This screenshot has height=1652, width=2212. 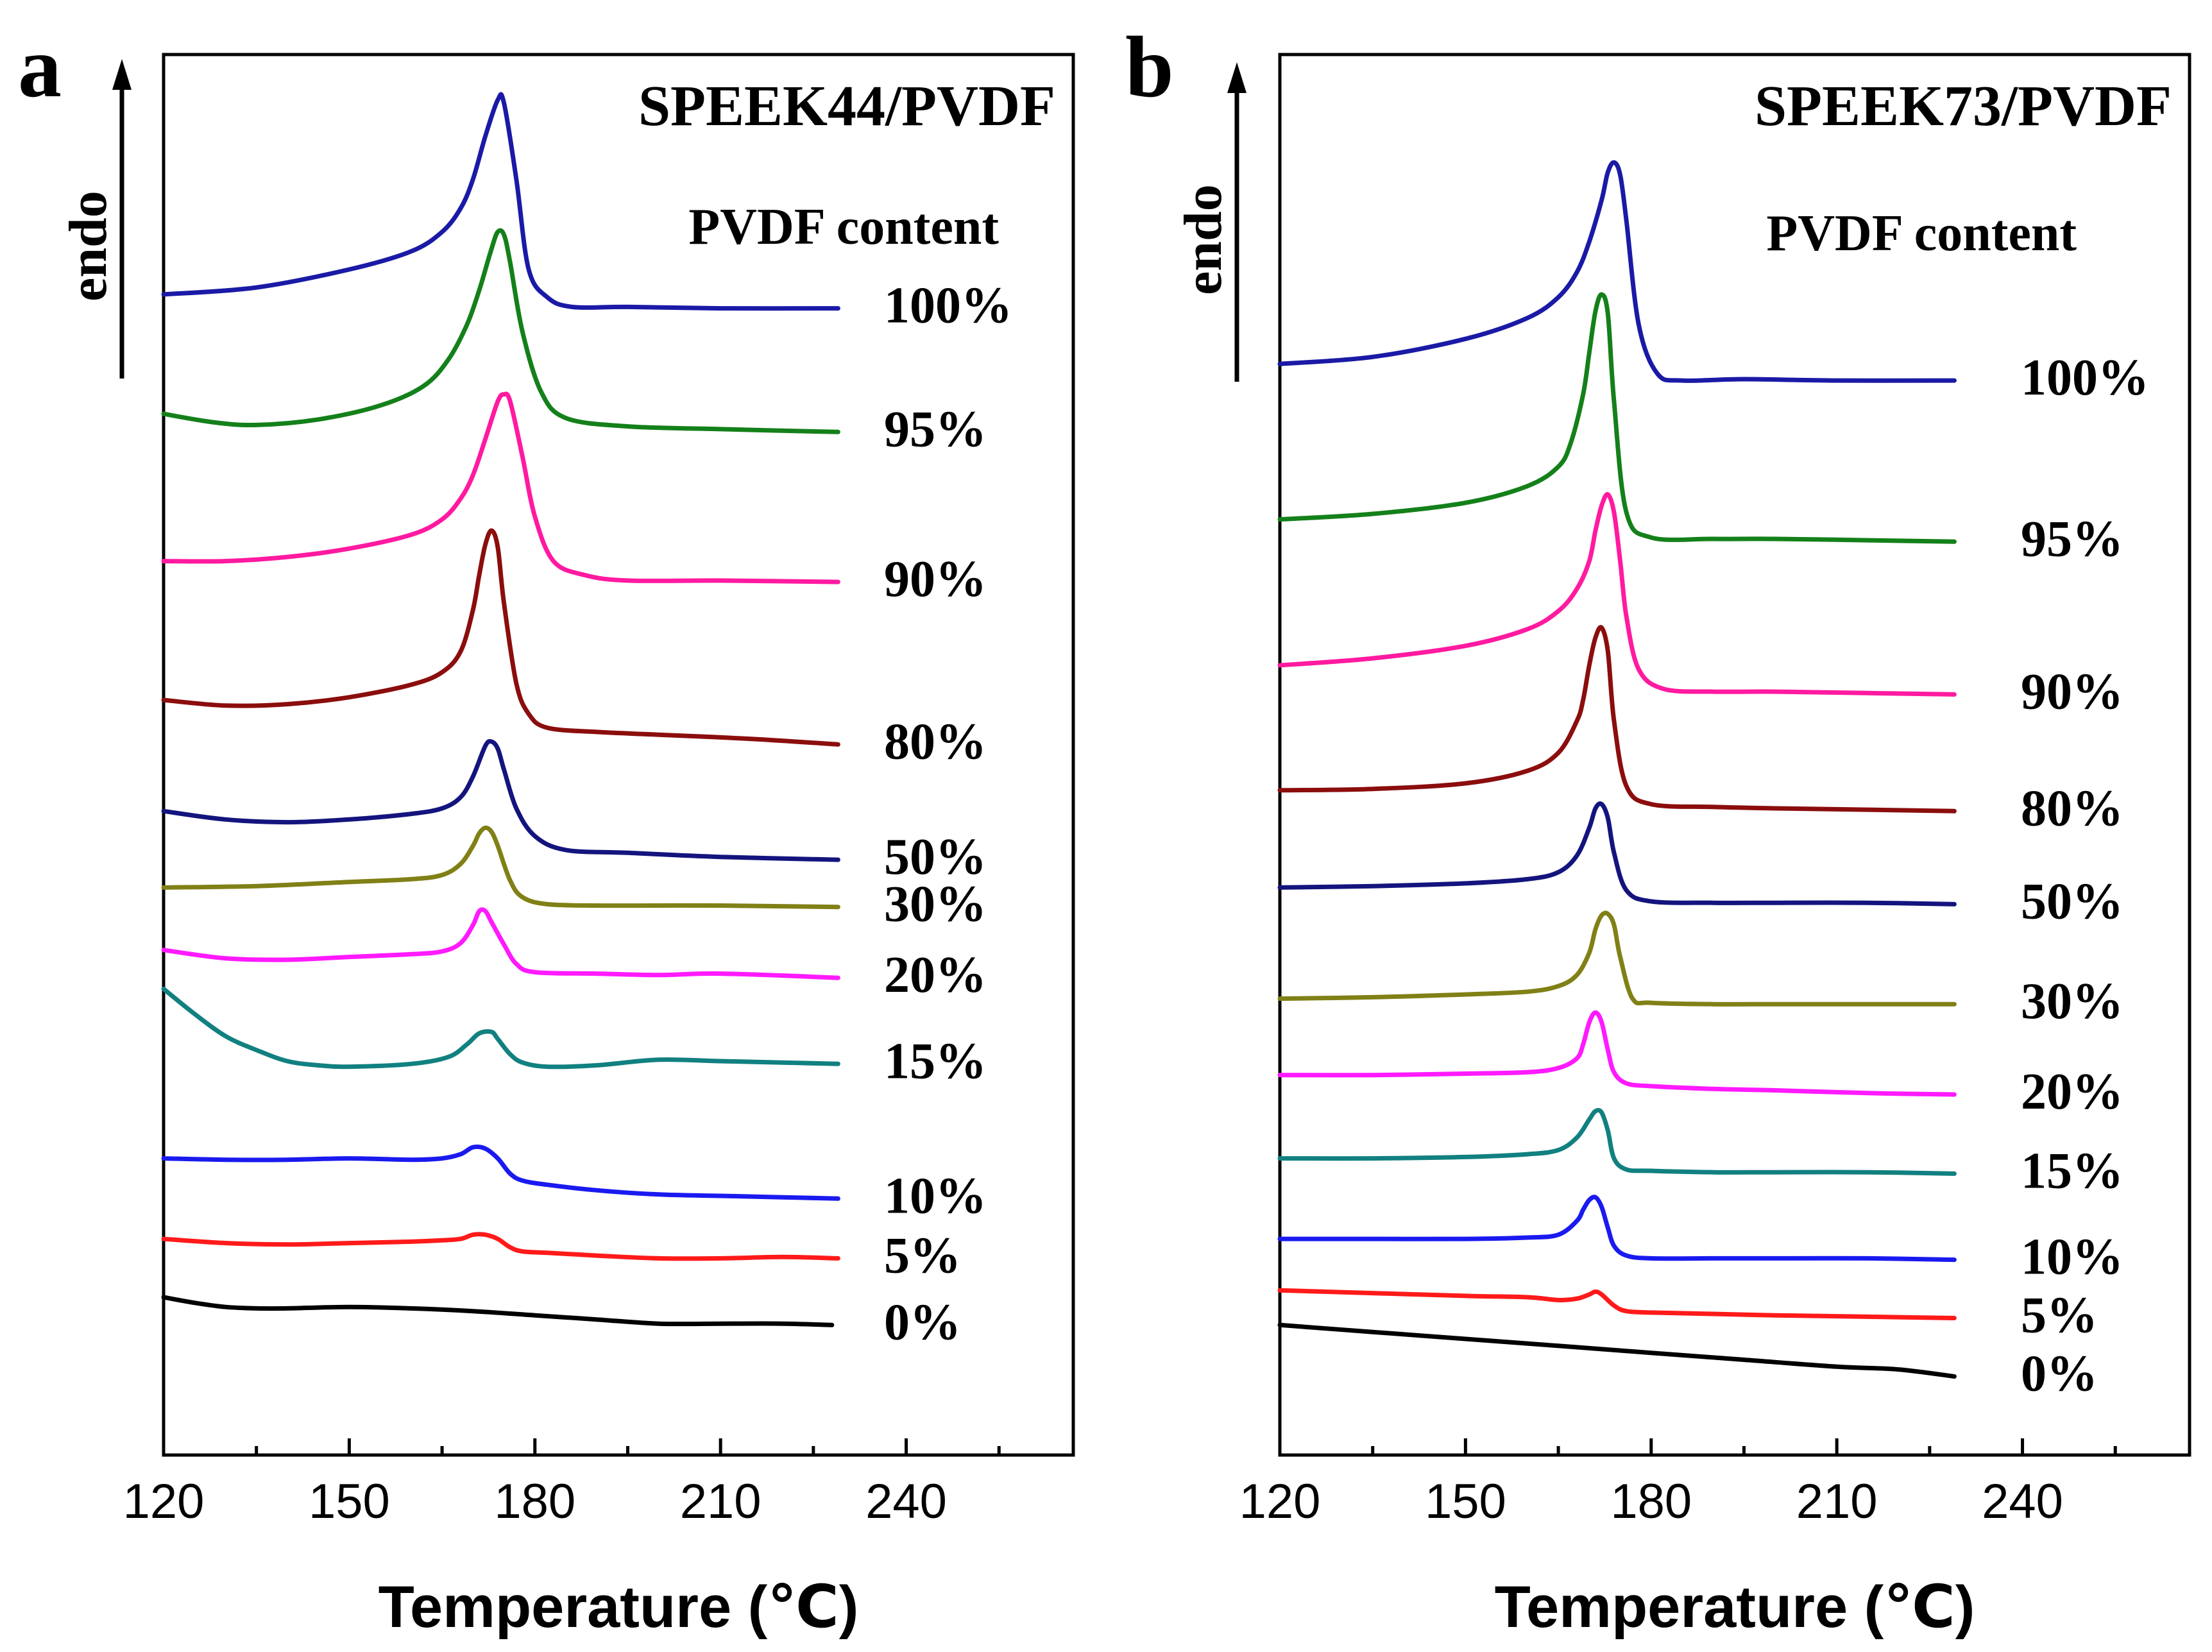 I want to click on x-axis-ticks-a: 120 150 180 210 240, so click(x=562, y=1483).